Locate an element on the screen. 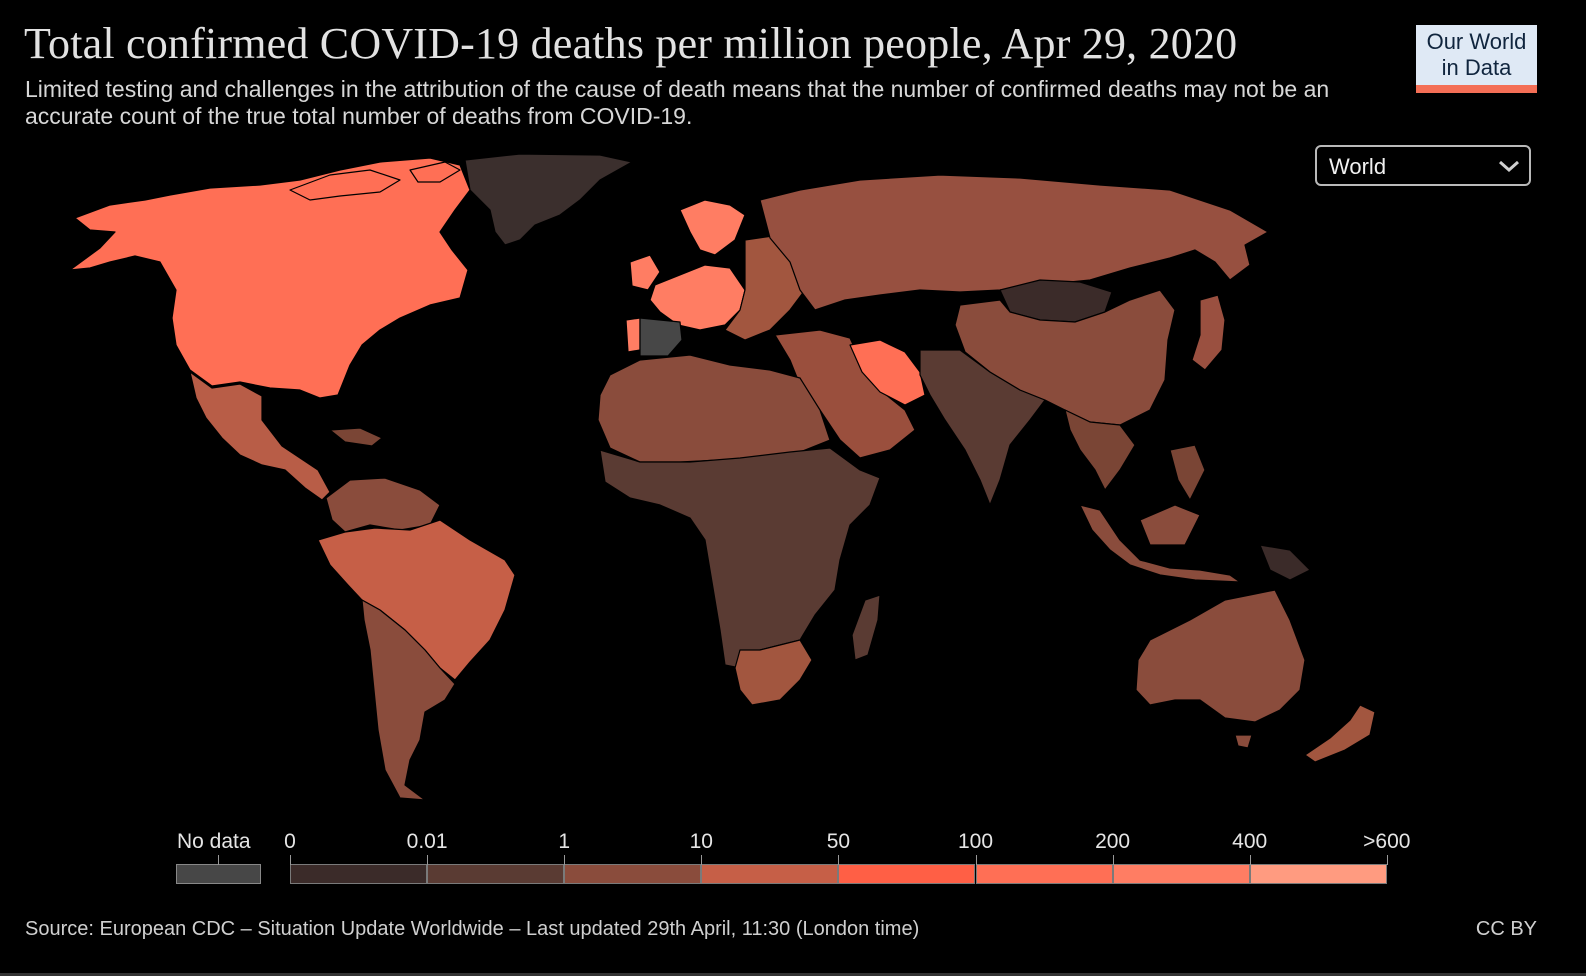 The image size is (1586, 976). region-africa-central is located at coordinates (740, 558).